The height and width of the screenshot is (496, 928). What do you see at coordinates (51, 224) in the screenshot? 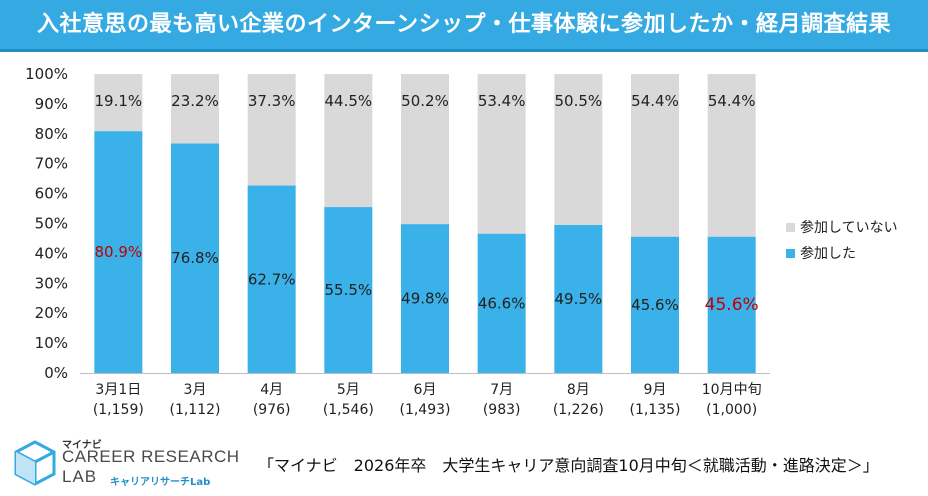
I see `y-tick-label: 50%` at bounding box center [51, 224].